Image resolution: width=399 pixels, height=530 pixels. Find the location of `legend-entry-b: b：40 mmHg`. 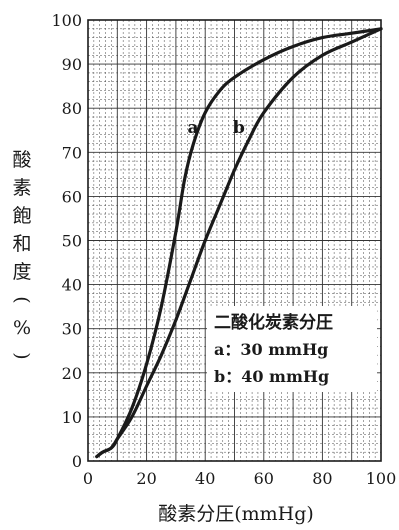

legend-entry-b: b：40 mmHg is located at coordinates (271, 376).